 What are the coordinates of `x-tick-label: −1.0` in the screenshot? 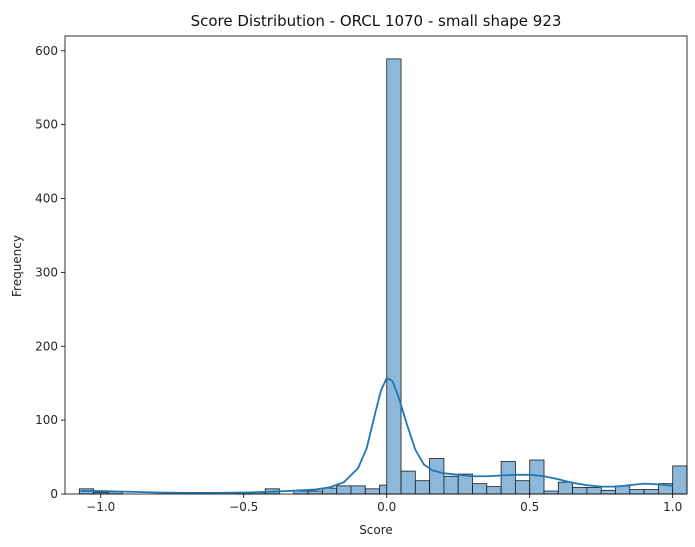 It's located at (100, 507).